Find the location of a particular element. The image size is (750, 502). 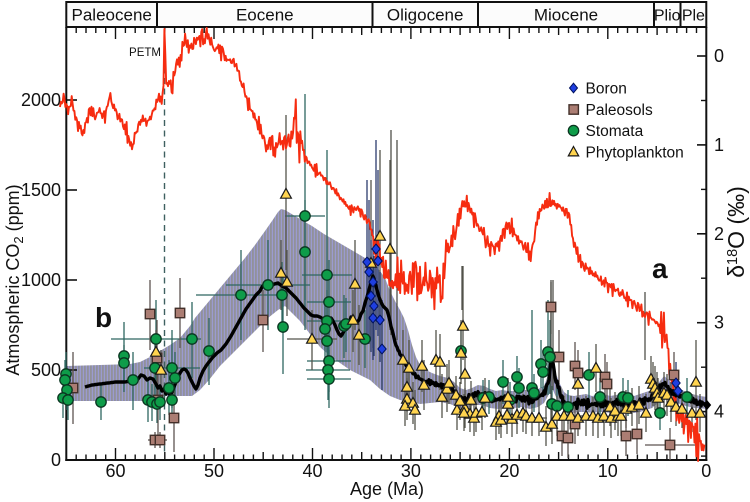

svg-text: Eocene is located at coordinates (265, 15).